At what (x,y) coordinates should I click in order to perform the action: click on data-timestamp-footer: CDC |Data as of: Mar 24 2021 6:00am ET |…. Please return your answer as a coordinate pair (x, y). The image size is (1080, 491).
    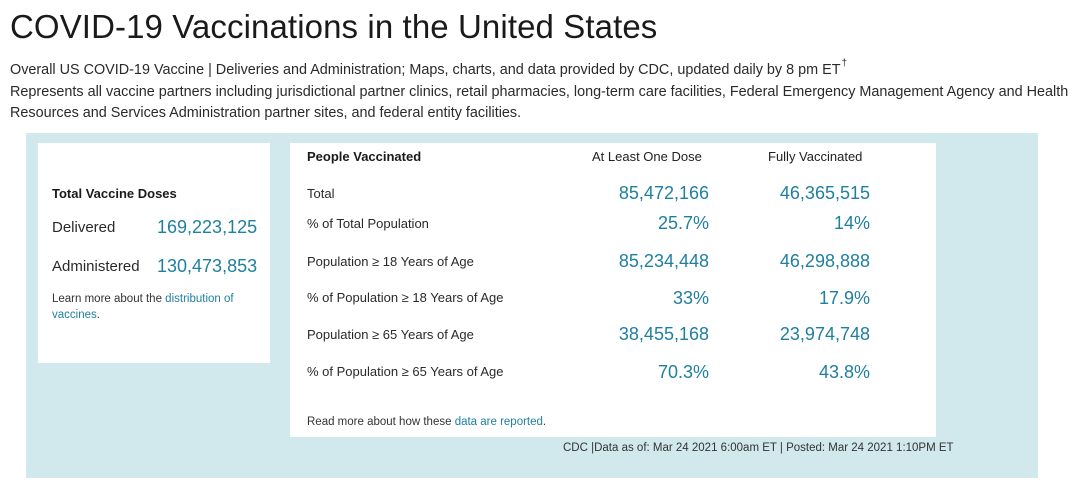
    Looking at the image, I should click on (758, 448).